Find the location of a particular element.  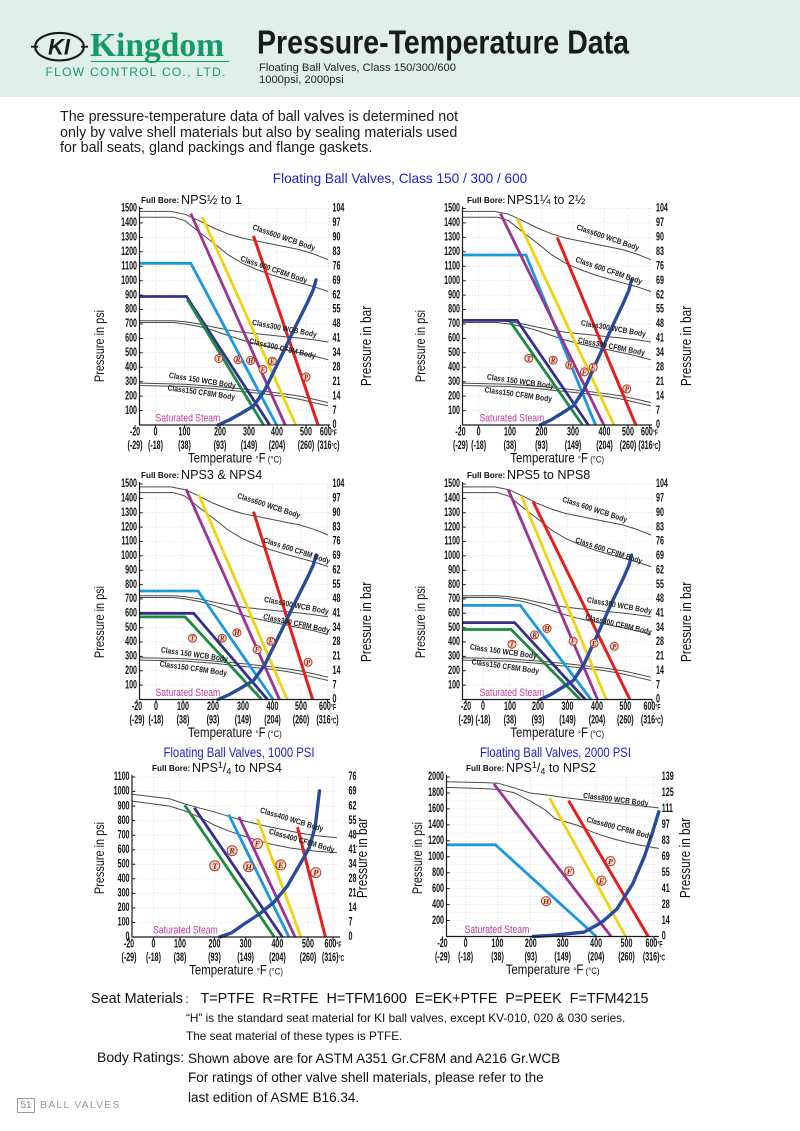

svg-text: 700 is located at coordinates (131, 324).